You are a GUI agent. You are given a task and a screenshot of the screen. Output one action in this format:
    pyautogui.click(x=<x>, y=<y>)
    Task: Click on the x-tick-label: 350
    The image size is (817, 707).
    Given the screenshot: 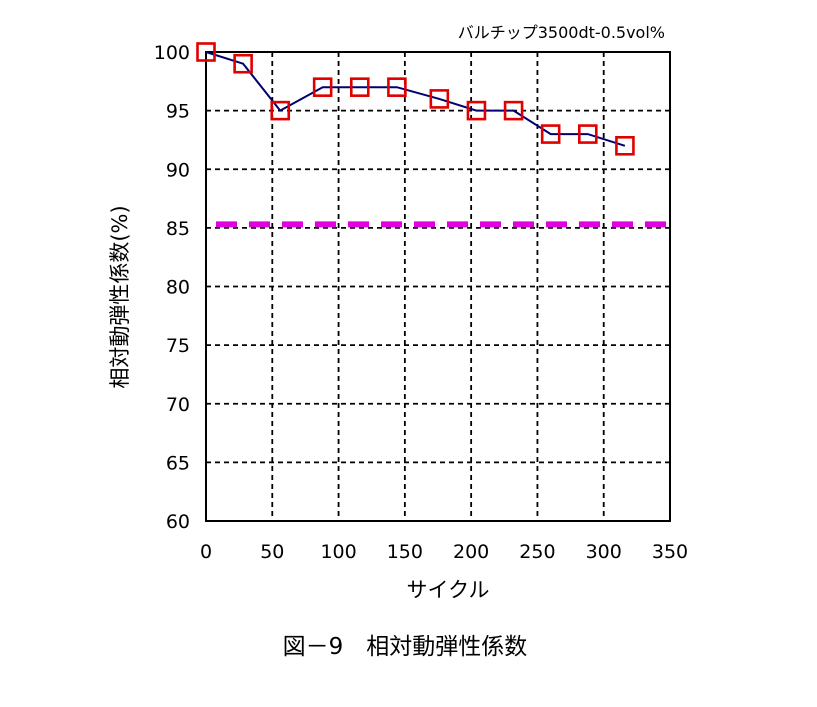 What is the action you would take?
    pyautogui.click(x=670, y=552)
    